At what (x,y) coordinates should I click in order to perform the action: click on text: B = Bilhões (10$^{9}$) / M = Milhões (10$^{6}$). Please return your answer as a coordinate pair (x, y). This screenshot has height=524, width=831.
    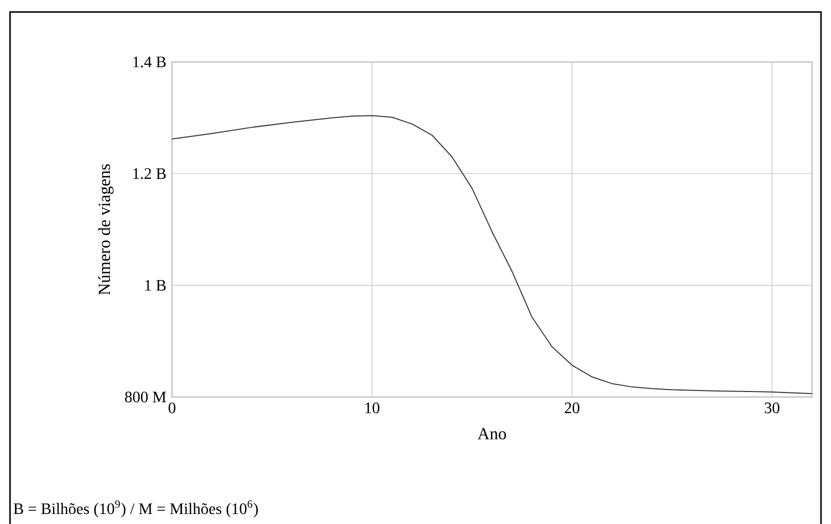
    Looking at the image, I should click on (136, 509).